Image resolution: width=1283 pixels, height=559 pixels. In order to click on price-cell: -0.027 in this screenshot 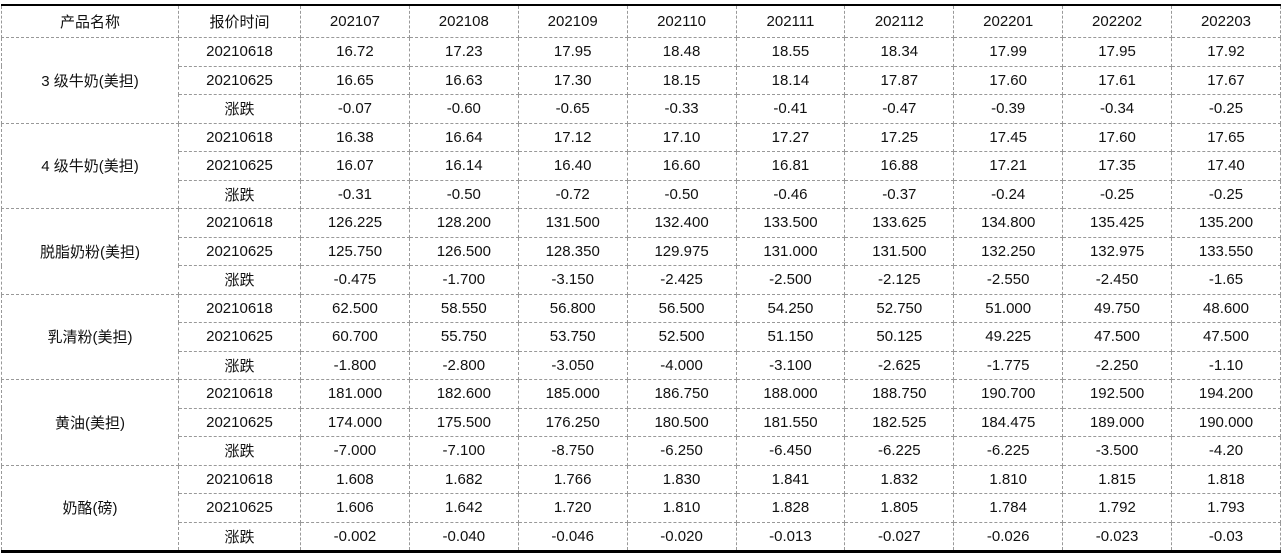, I will do `click(899, 536)`.